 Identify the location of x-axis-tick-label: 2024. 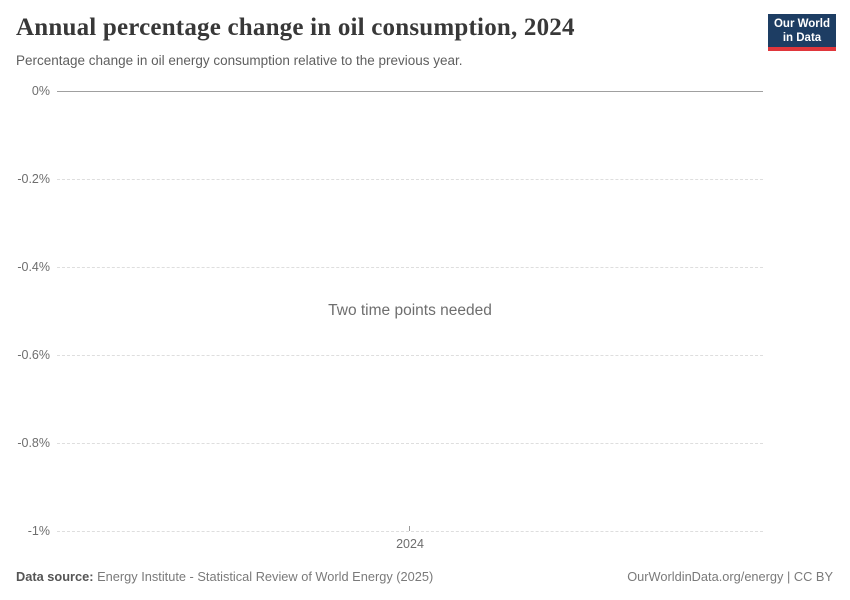
(410, 544).